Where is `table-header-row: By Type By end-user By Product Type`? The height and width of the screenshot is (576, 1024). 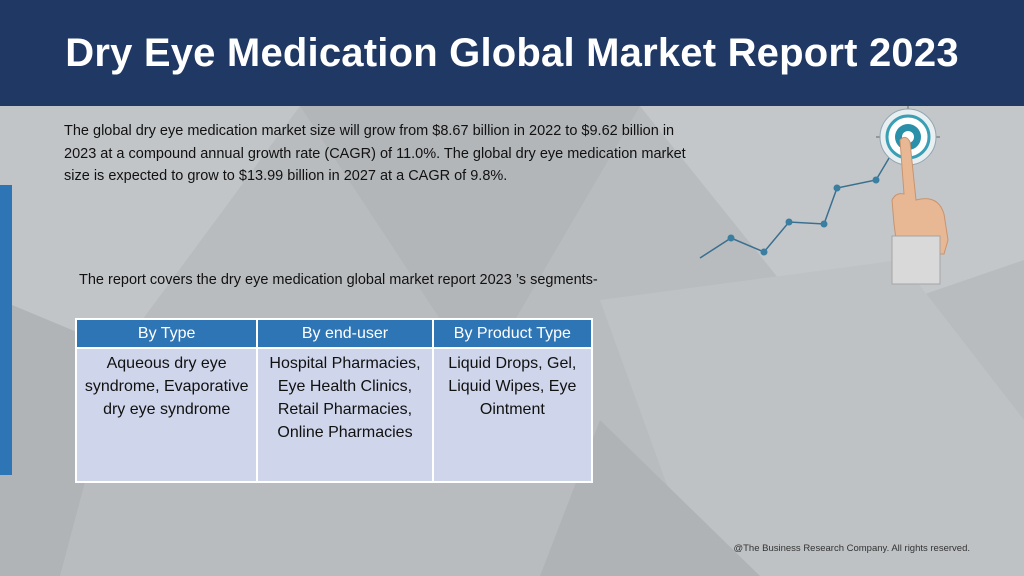 table-header-row: By Type By end-user By Product Type is located at coordinates (334, 333).